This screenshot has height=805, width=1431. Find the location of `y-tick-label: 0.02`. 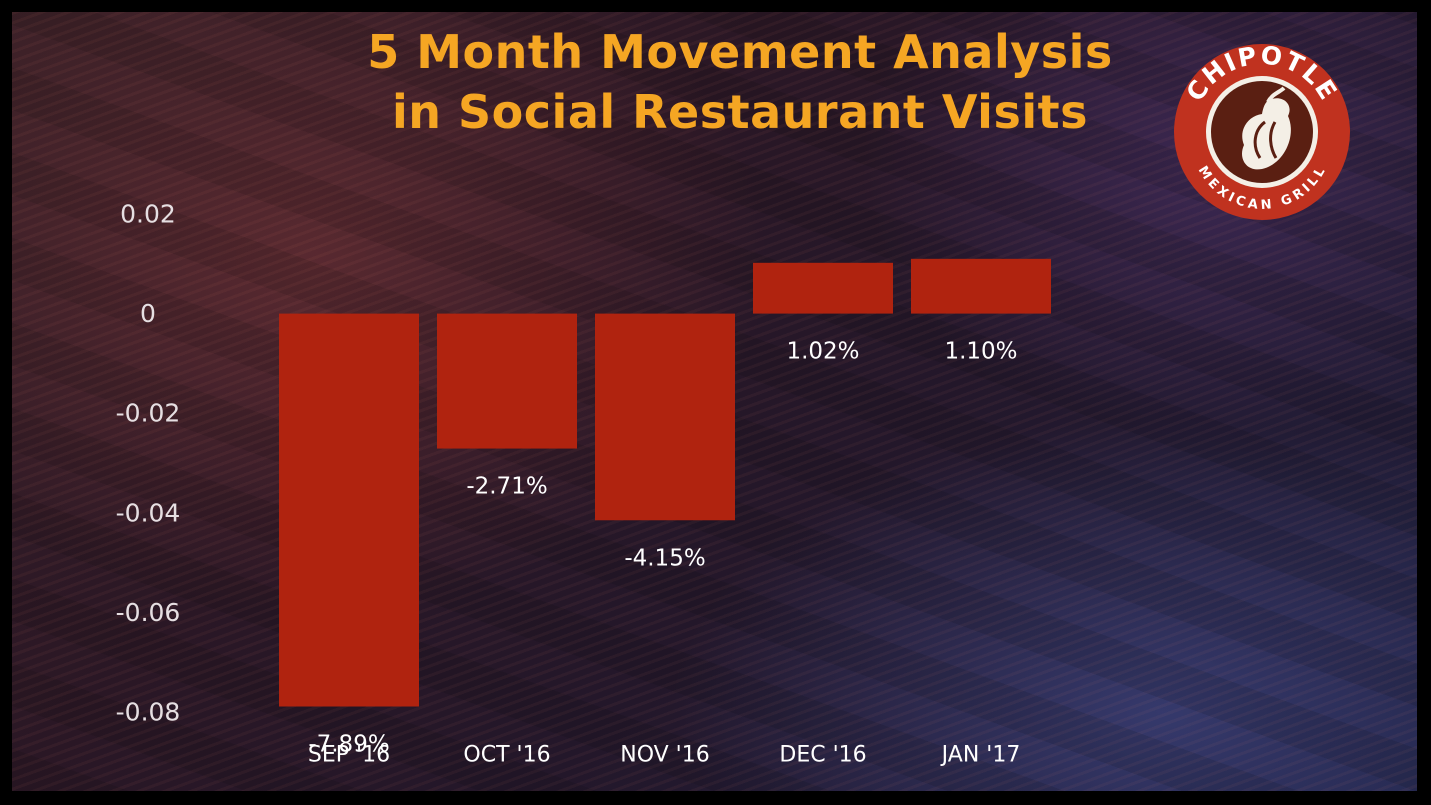

y-tick-label: 0.02 is located at coordinates (148, 214).